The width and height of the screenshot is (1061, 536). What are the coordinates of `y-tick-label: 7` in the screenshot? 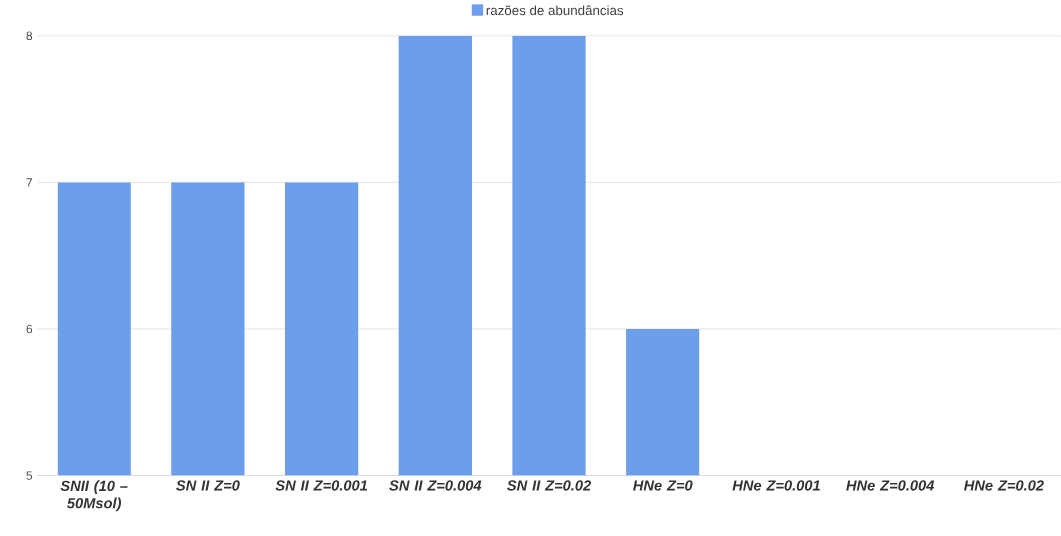 It's located at (29, 182).